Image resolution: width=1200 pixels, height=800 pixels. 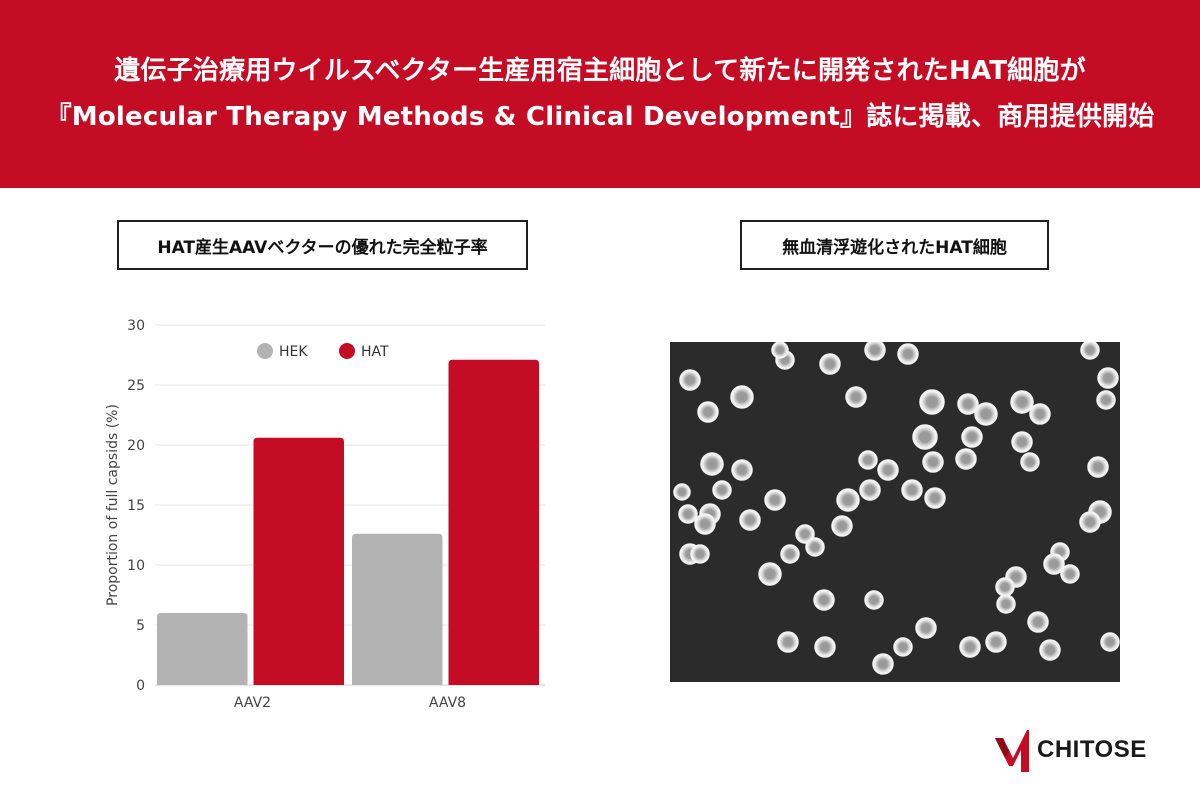 I want to click on y-tick-label: 15, so click(x=136, y=506).